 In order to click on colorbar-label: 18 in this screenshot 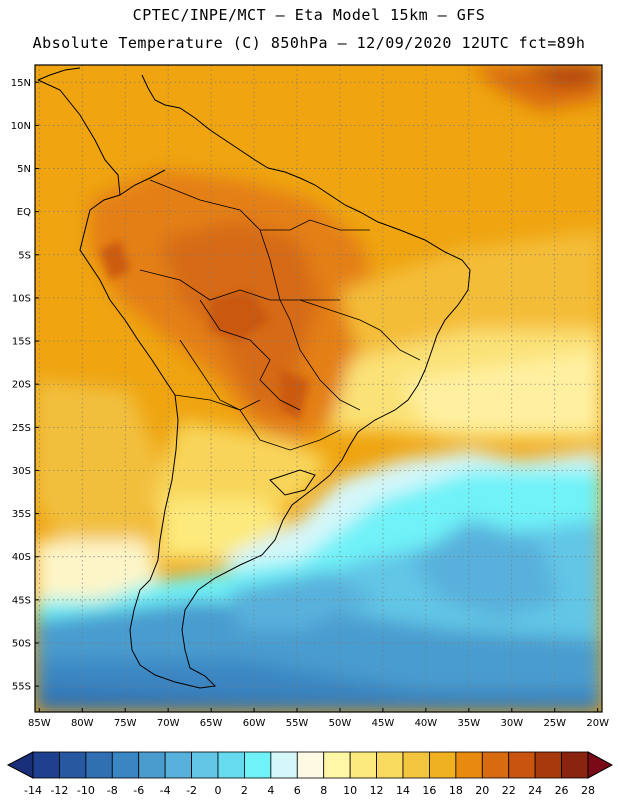, I will do `click(456, 790)`.